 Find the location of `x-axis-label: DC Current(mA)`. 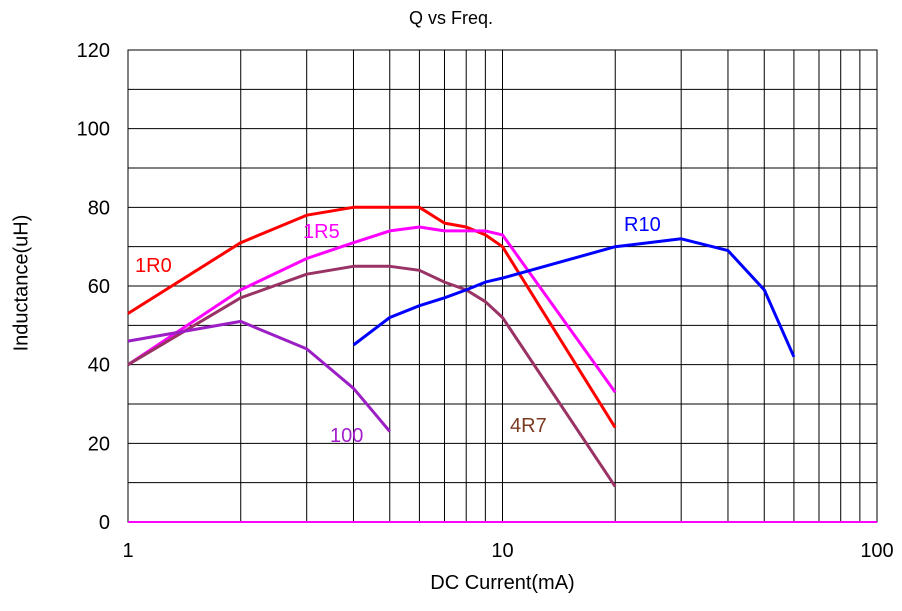

x-axis-label: DC Current(mA) is located at coordinates (502, 583).